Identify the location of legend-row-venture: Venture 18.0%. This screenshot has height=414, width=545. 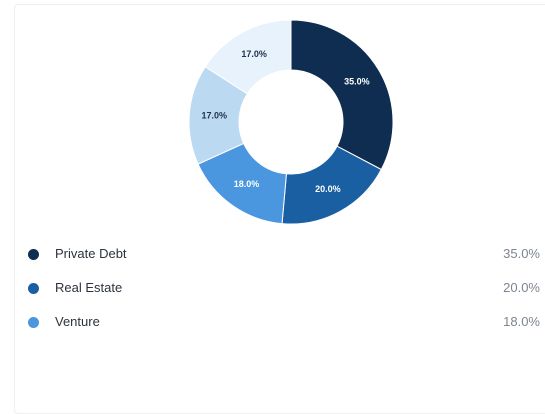
(280, 322).